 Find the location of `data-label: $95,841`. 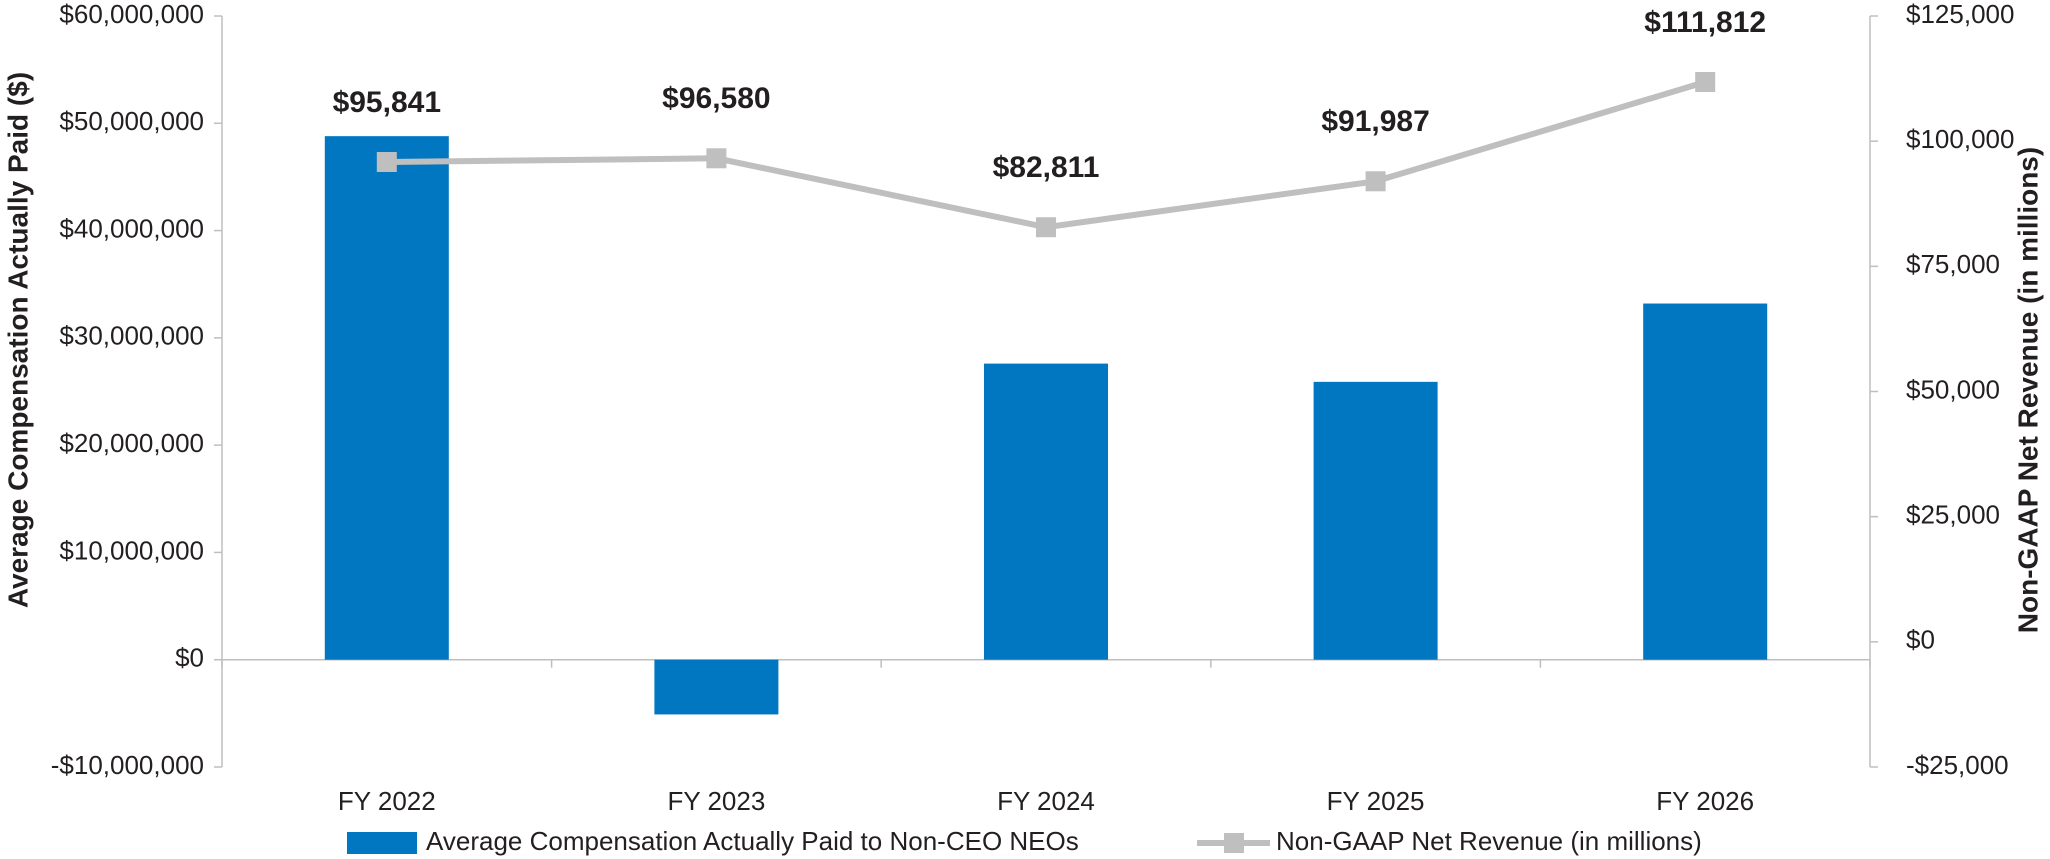

data-label: $95,841 is located at coordinates (387, 102).